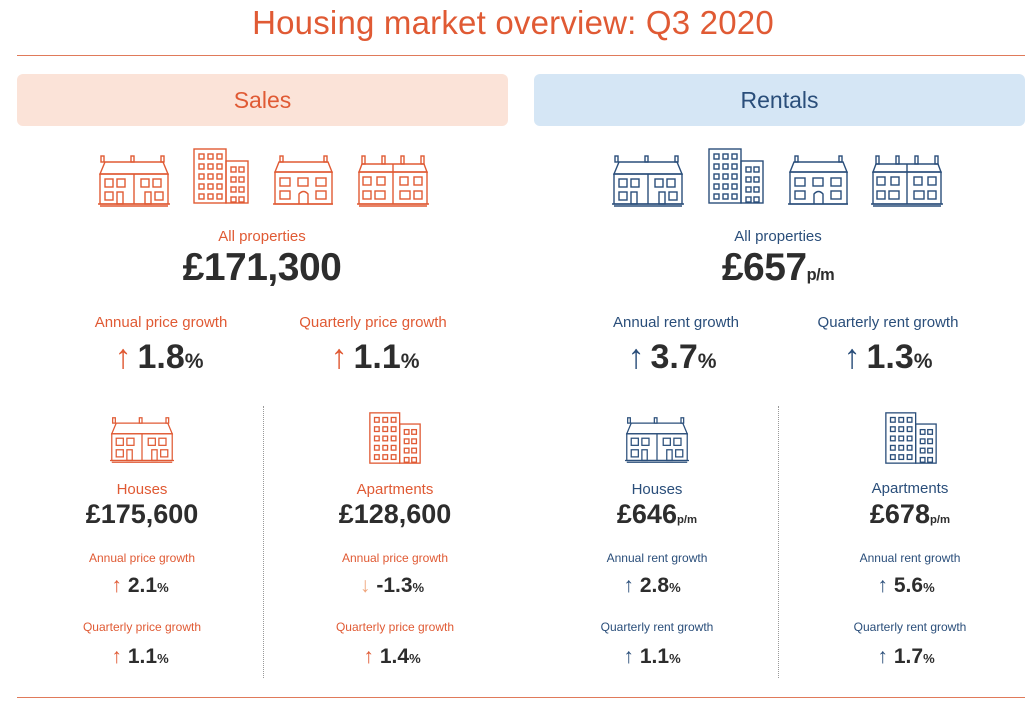 The width and height of the screenshot is (1026, 702). I want to click on rentals-header-label: Rentals, so click(779, 99).